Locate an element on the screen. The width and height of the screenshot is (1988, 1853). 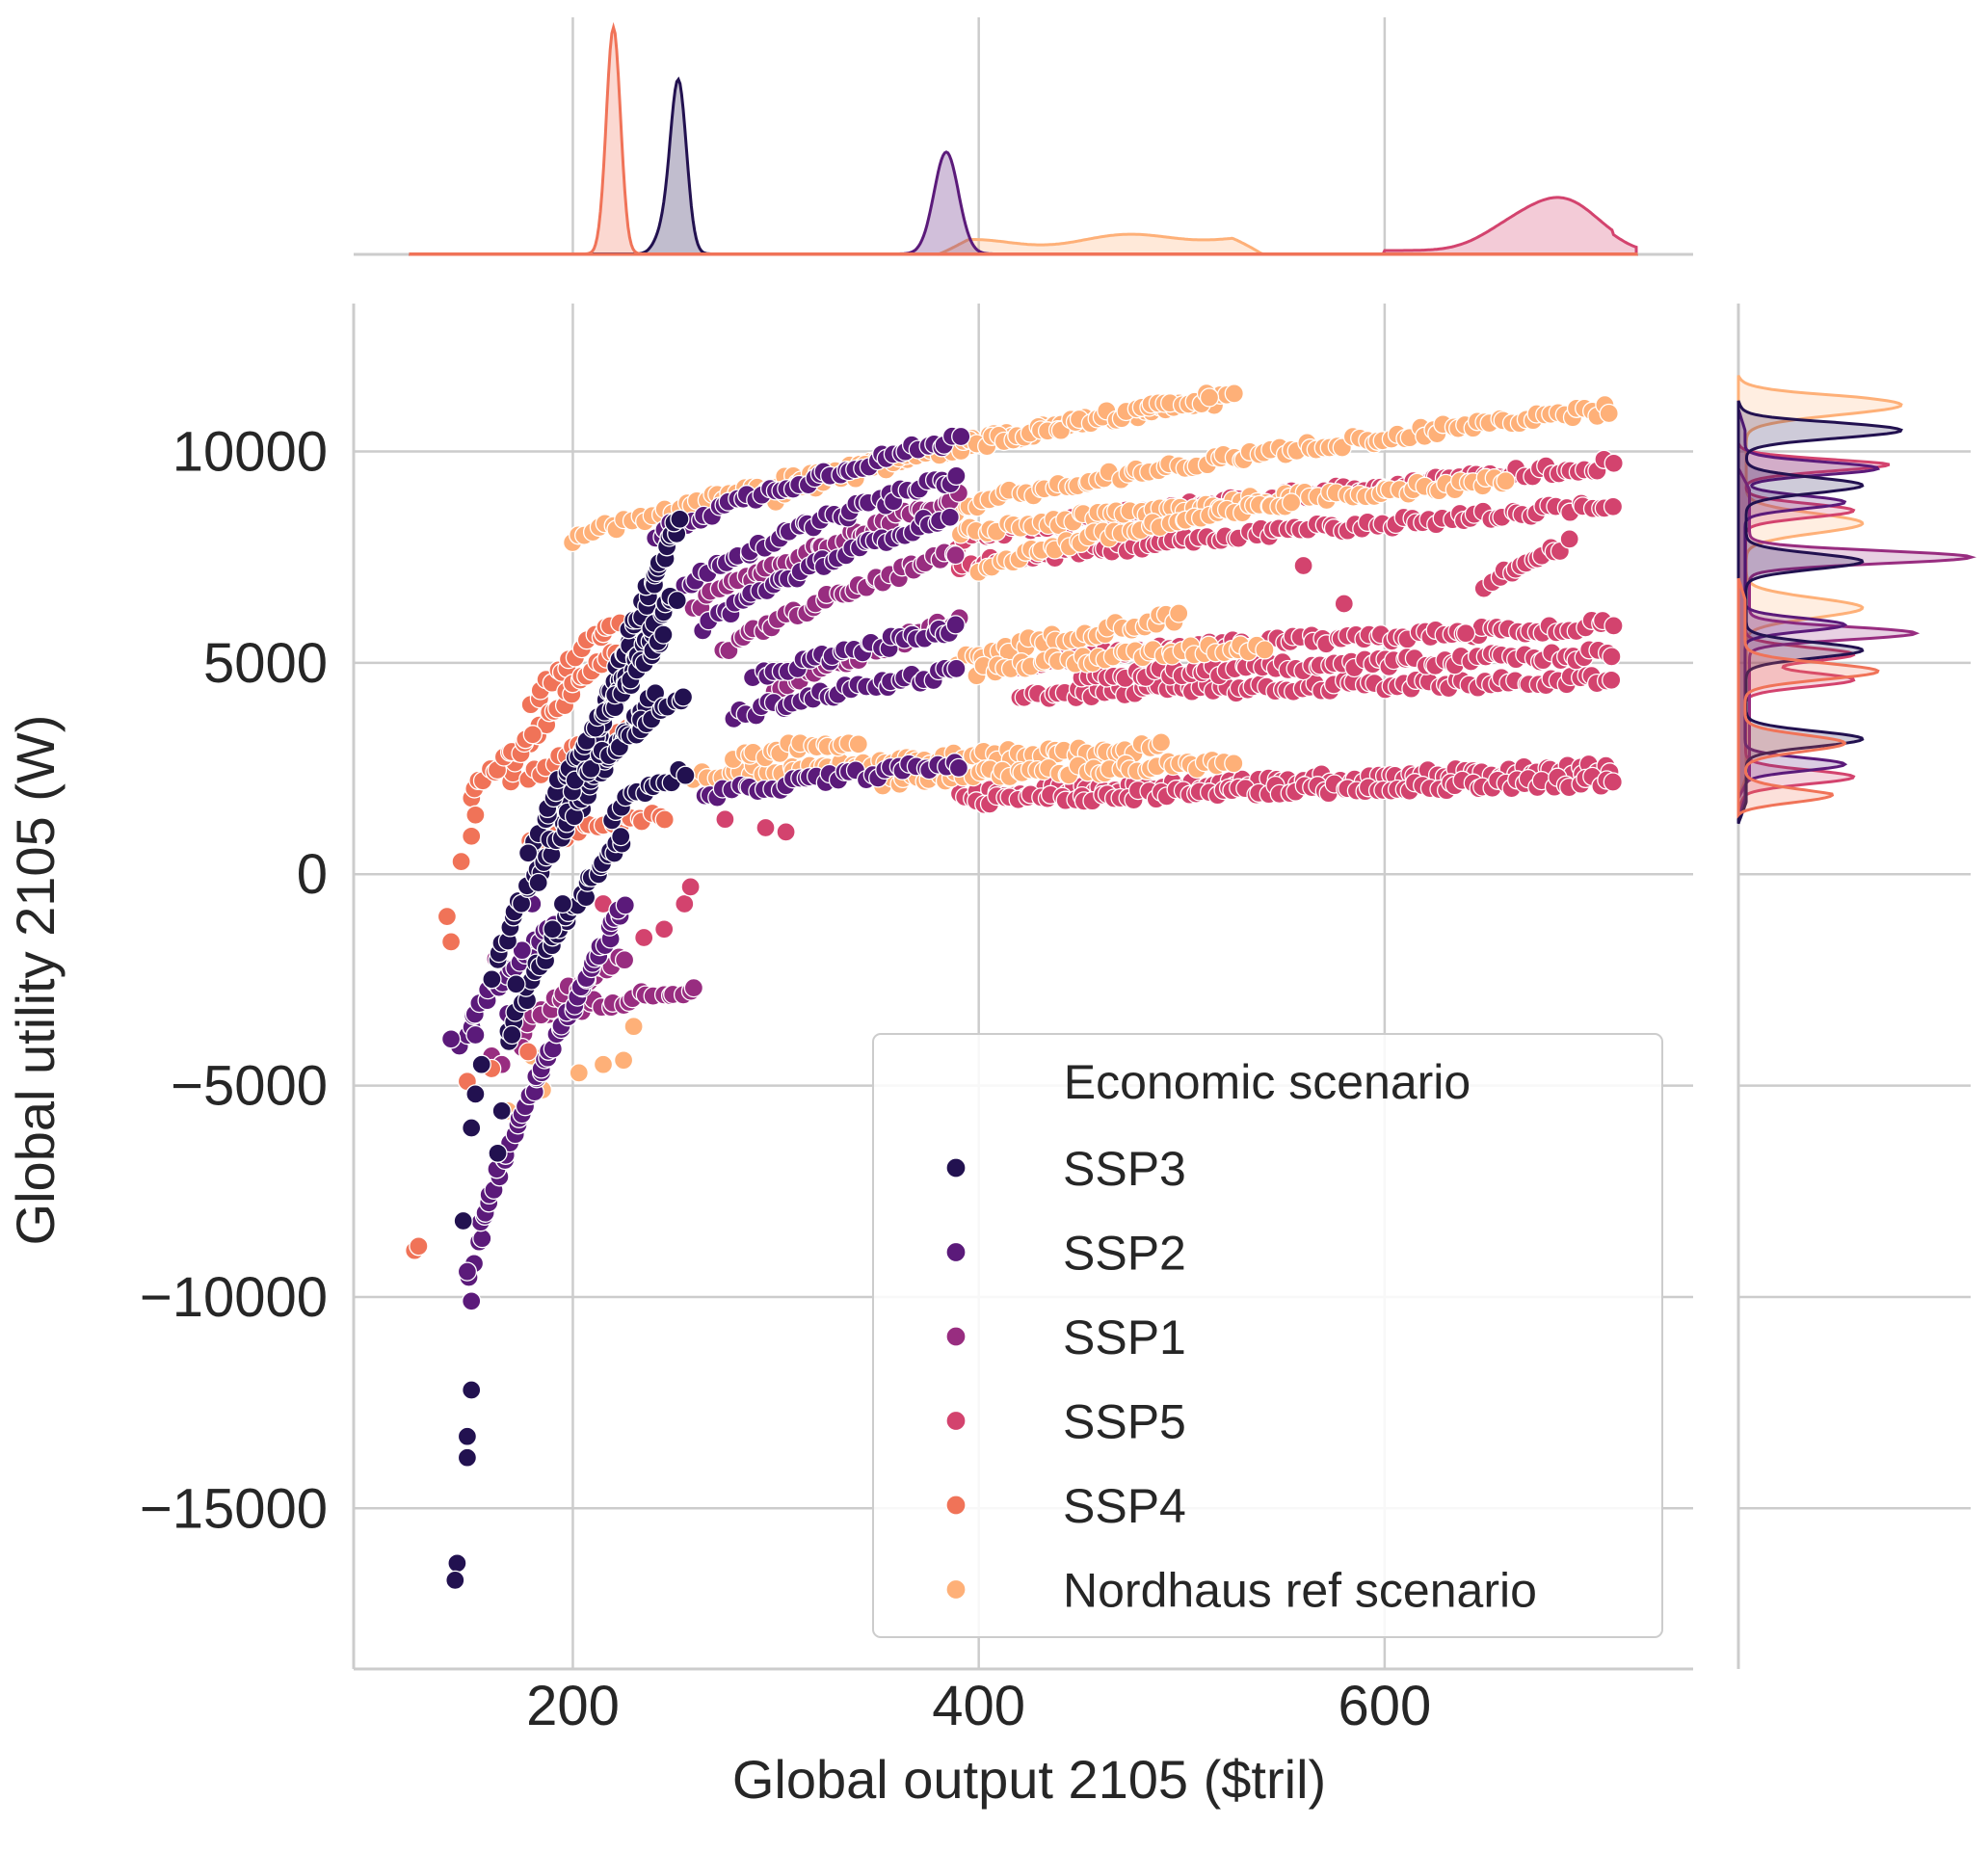
legend-item-ssp2: SSP2 is located at coordinates (1065, 1254).